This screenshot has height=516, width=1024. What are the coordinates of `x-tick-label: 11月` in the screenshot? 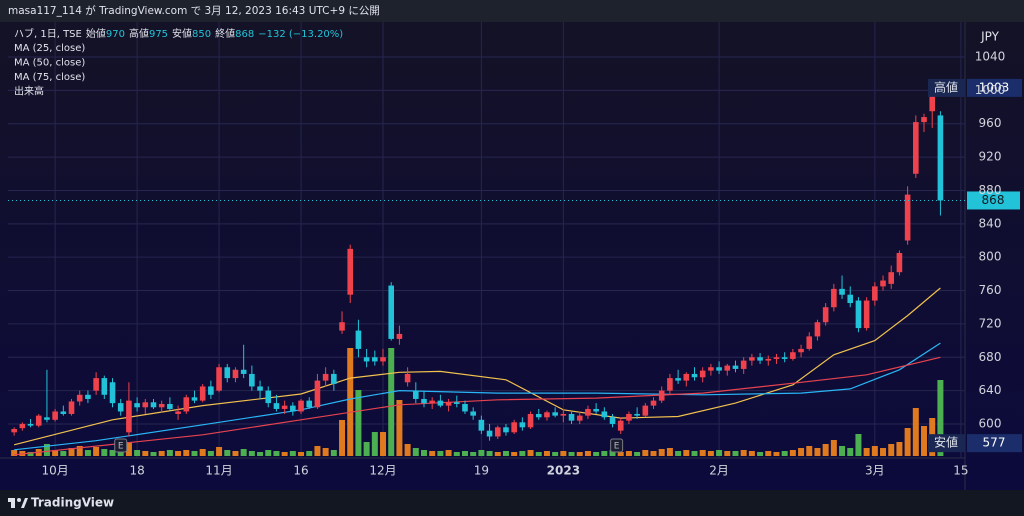 It's located at (218, 471).